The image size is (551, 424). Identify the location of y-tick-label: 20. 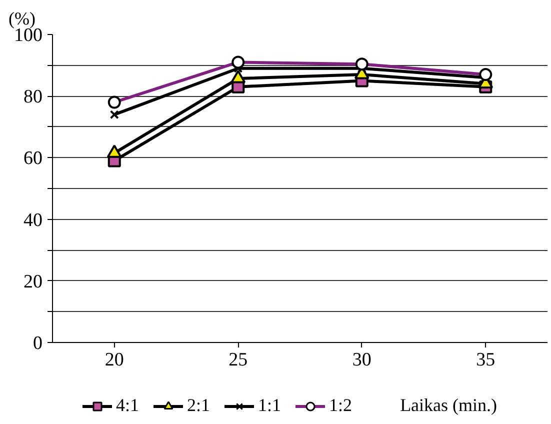
(33, 281).